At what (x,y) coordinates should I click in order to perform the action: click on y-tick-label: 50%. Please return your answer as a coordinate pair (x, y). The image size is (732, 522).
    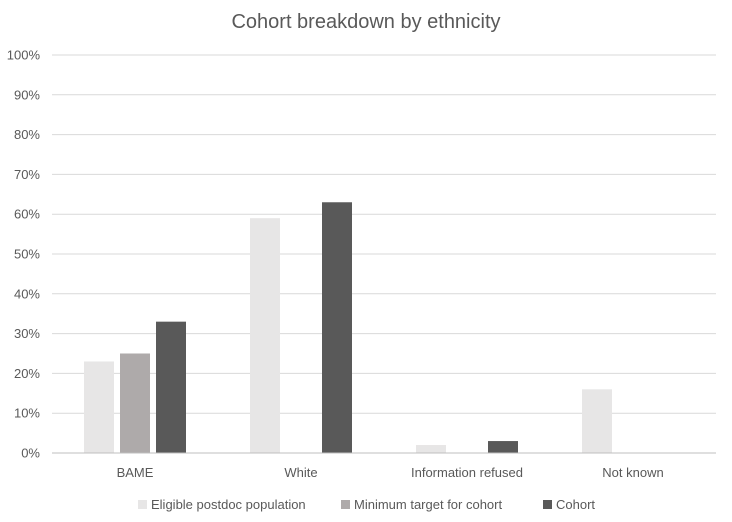
    Looking at the image, I should click on (27, 254).